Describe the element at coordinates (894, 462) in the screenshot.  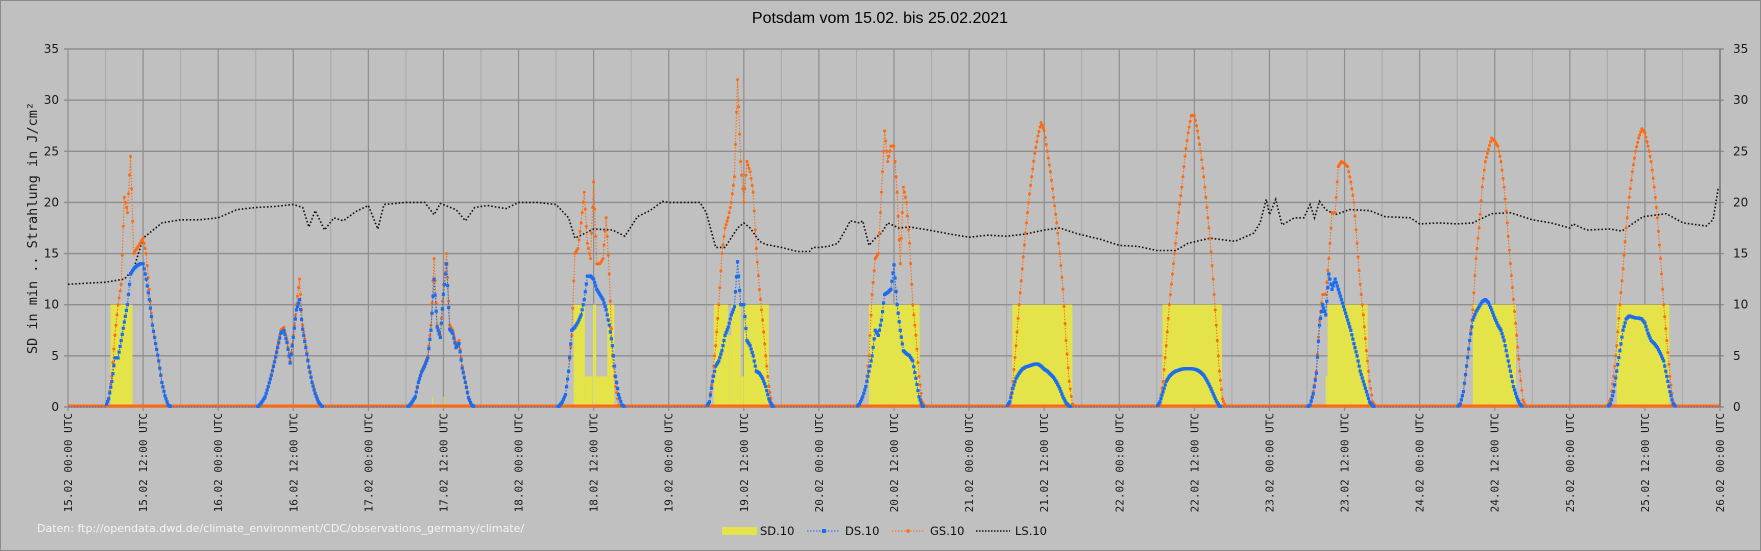
I see `x-tick-label: 20.02 12:00 UTC` at that location.